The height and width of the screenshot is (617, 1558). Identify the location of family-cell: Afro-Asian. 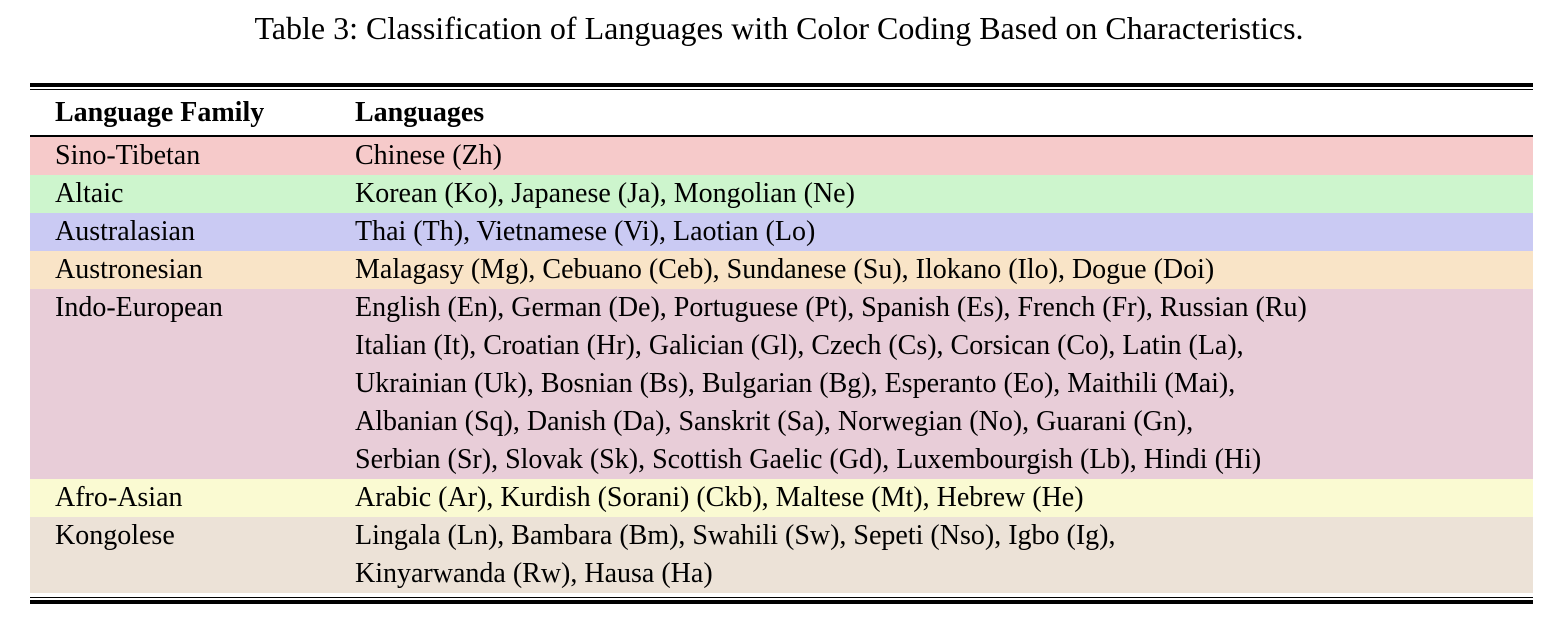
(119, 497).